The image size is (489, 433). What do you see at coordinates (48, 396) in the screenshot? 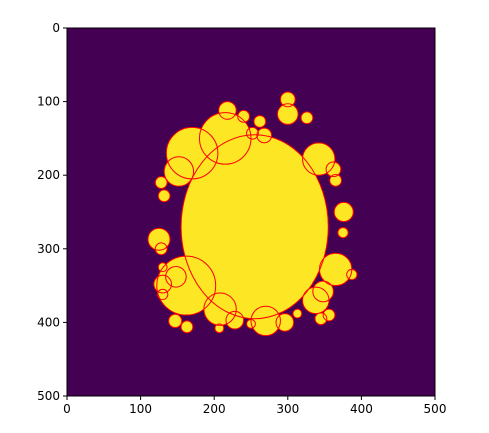
I see `y-tick-label: 500` at bounding box center [48, 396].